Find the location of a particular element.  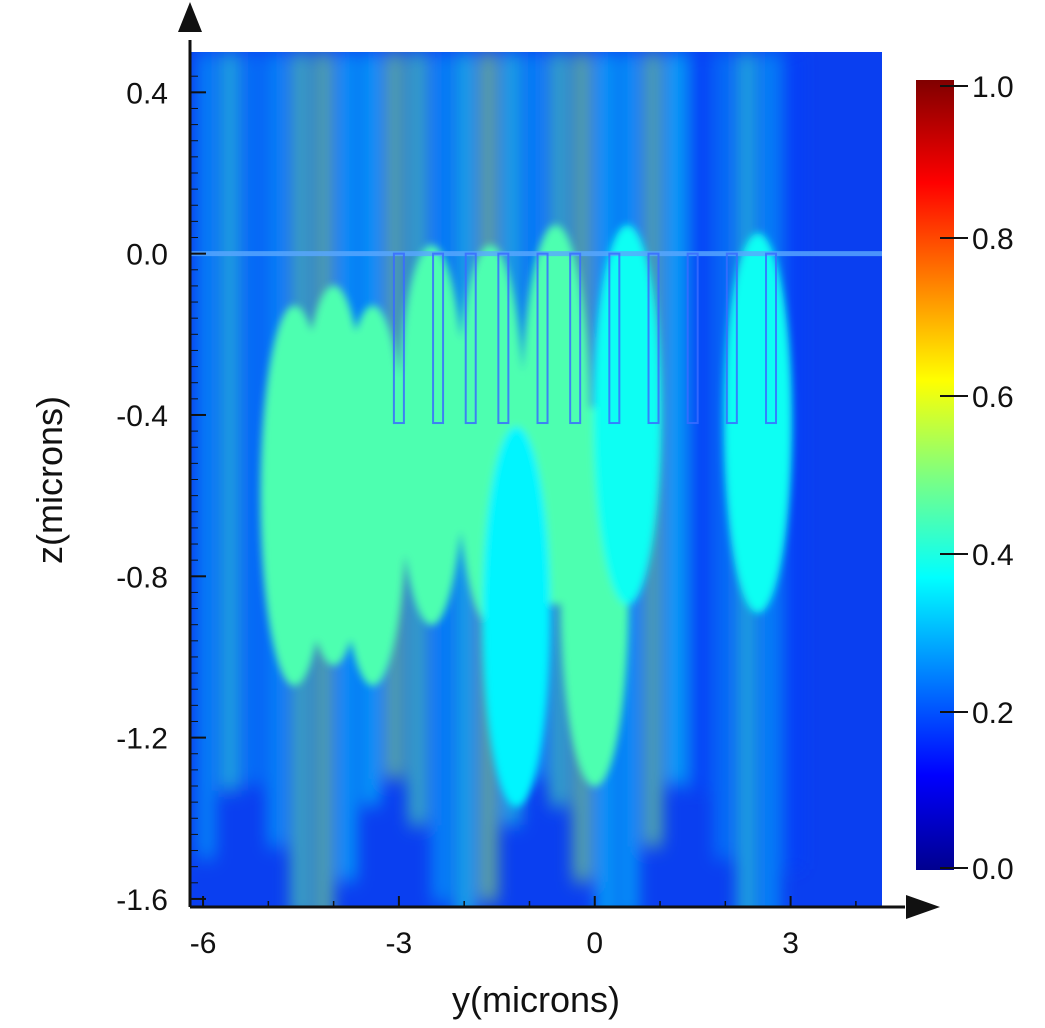

y-axis-arrow is located at coordinates (190, 17).